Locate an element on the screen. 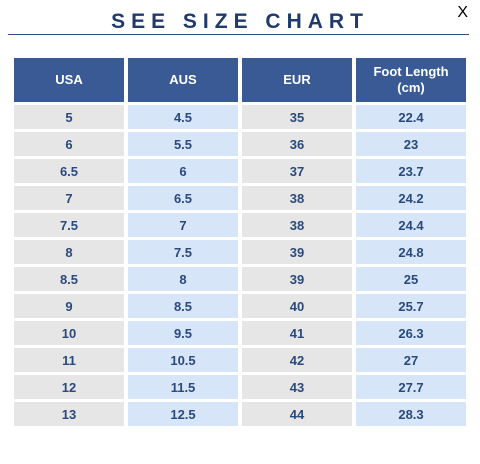 This screenshot has width=480, height=464. cell-foot-length: 24.2 is located at coordinates (411, 198).